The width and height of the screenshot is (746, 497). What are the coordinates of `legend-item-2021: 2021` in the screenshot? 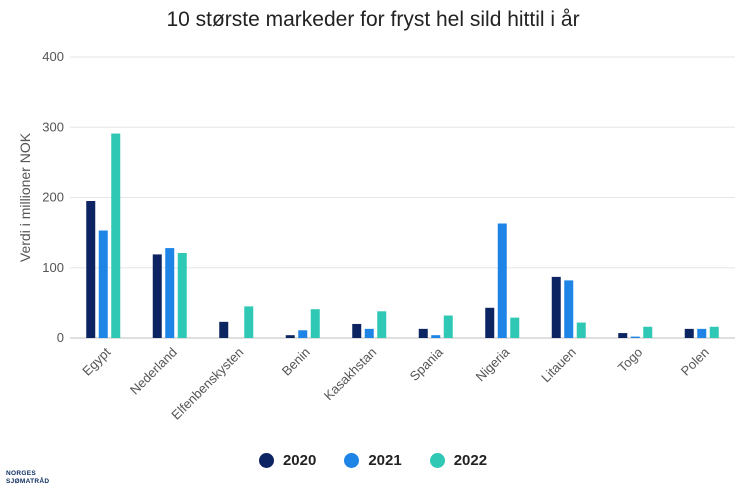 It's located at (373, 460).